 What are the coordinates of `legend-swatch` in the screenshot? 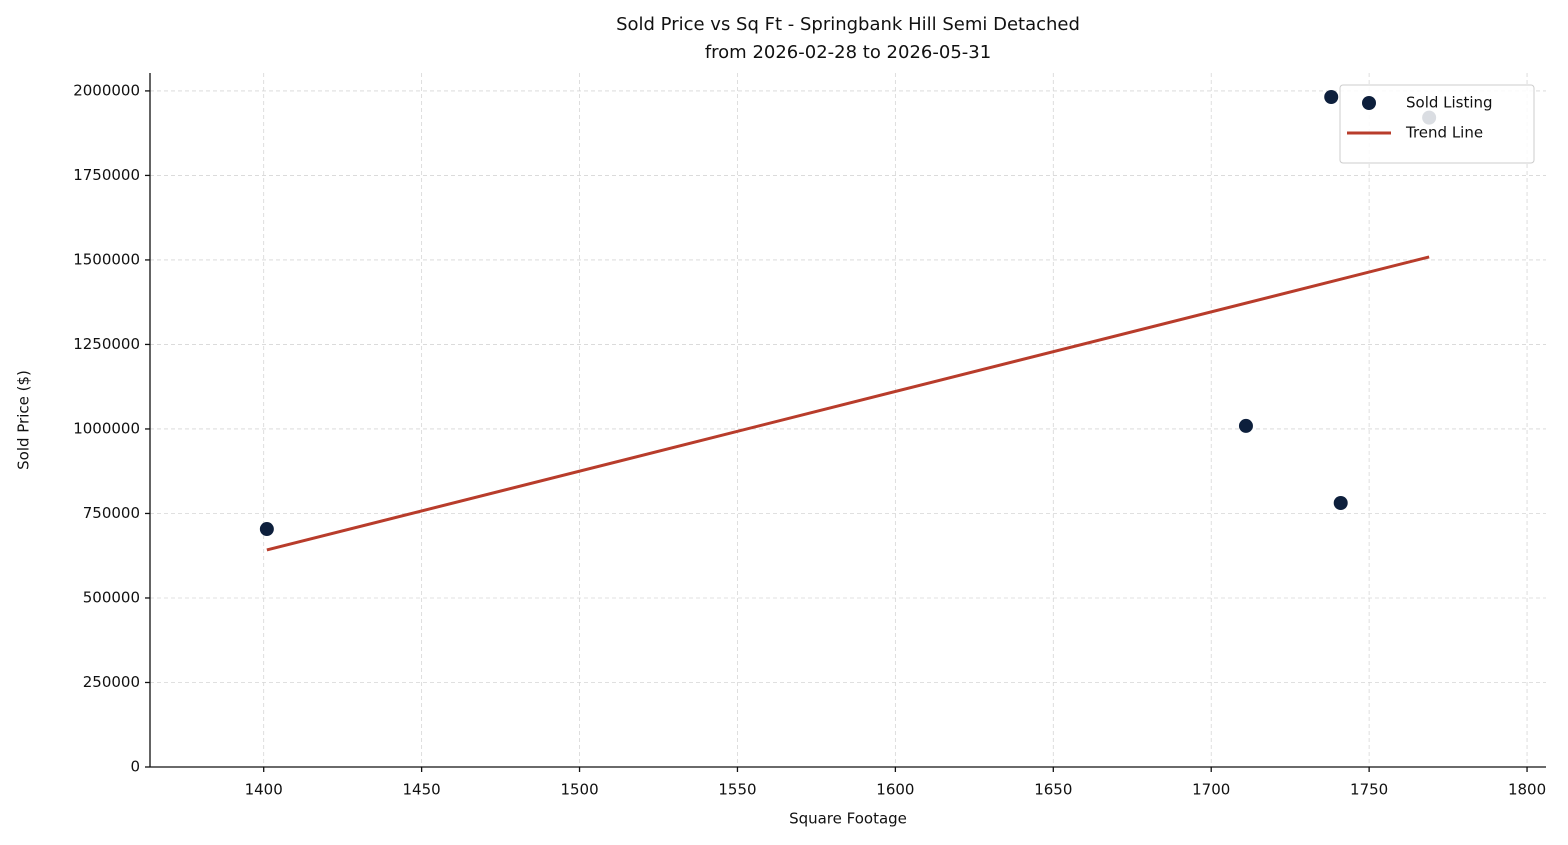 It's located at (1369, 103).